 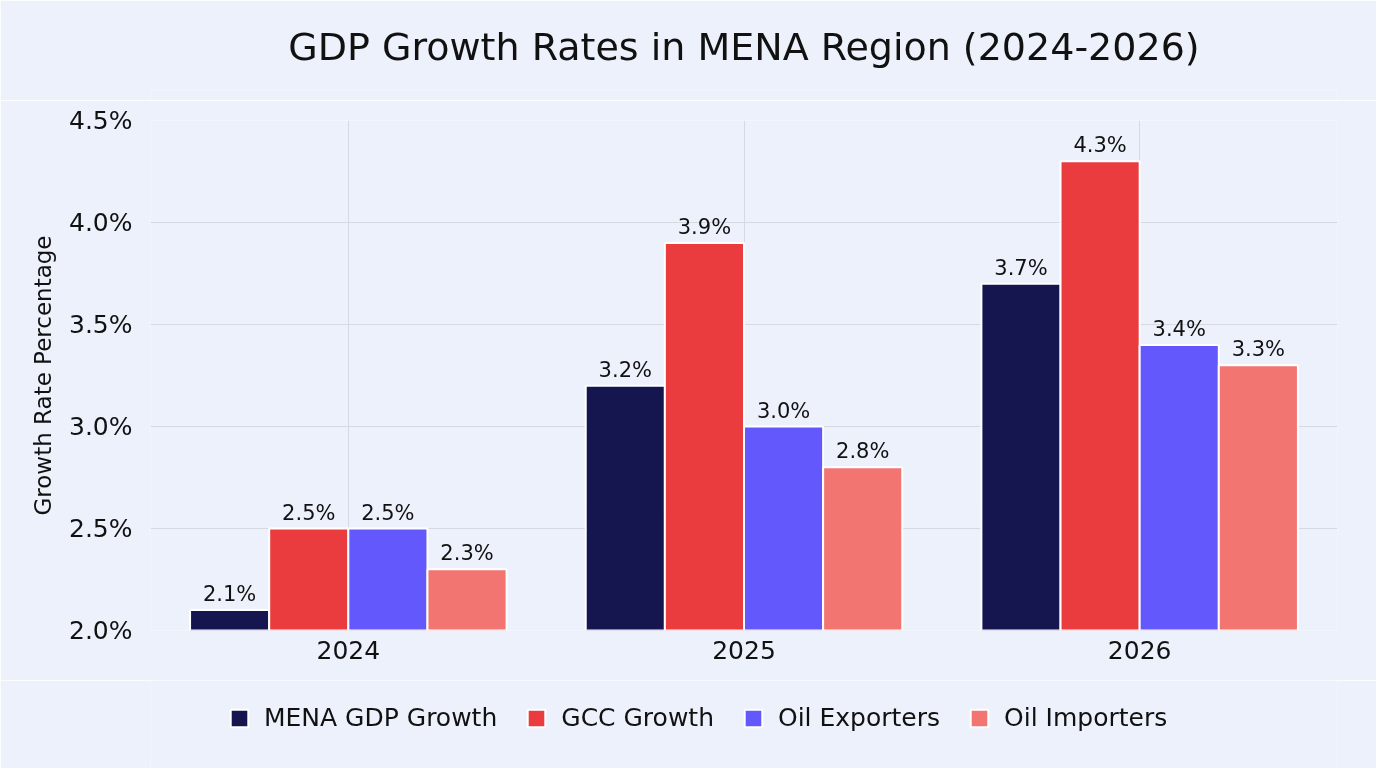 I want to click on y-tick-label: 3.5%, so click(x=100, y=324).